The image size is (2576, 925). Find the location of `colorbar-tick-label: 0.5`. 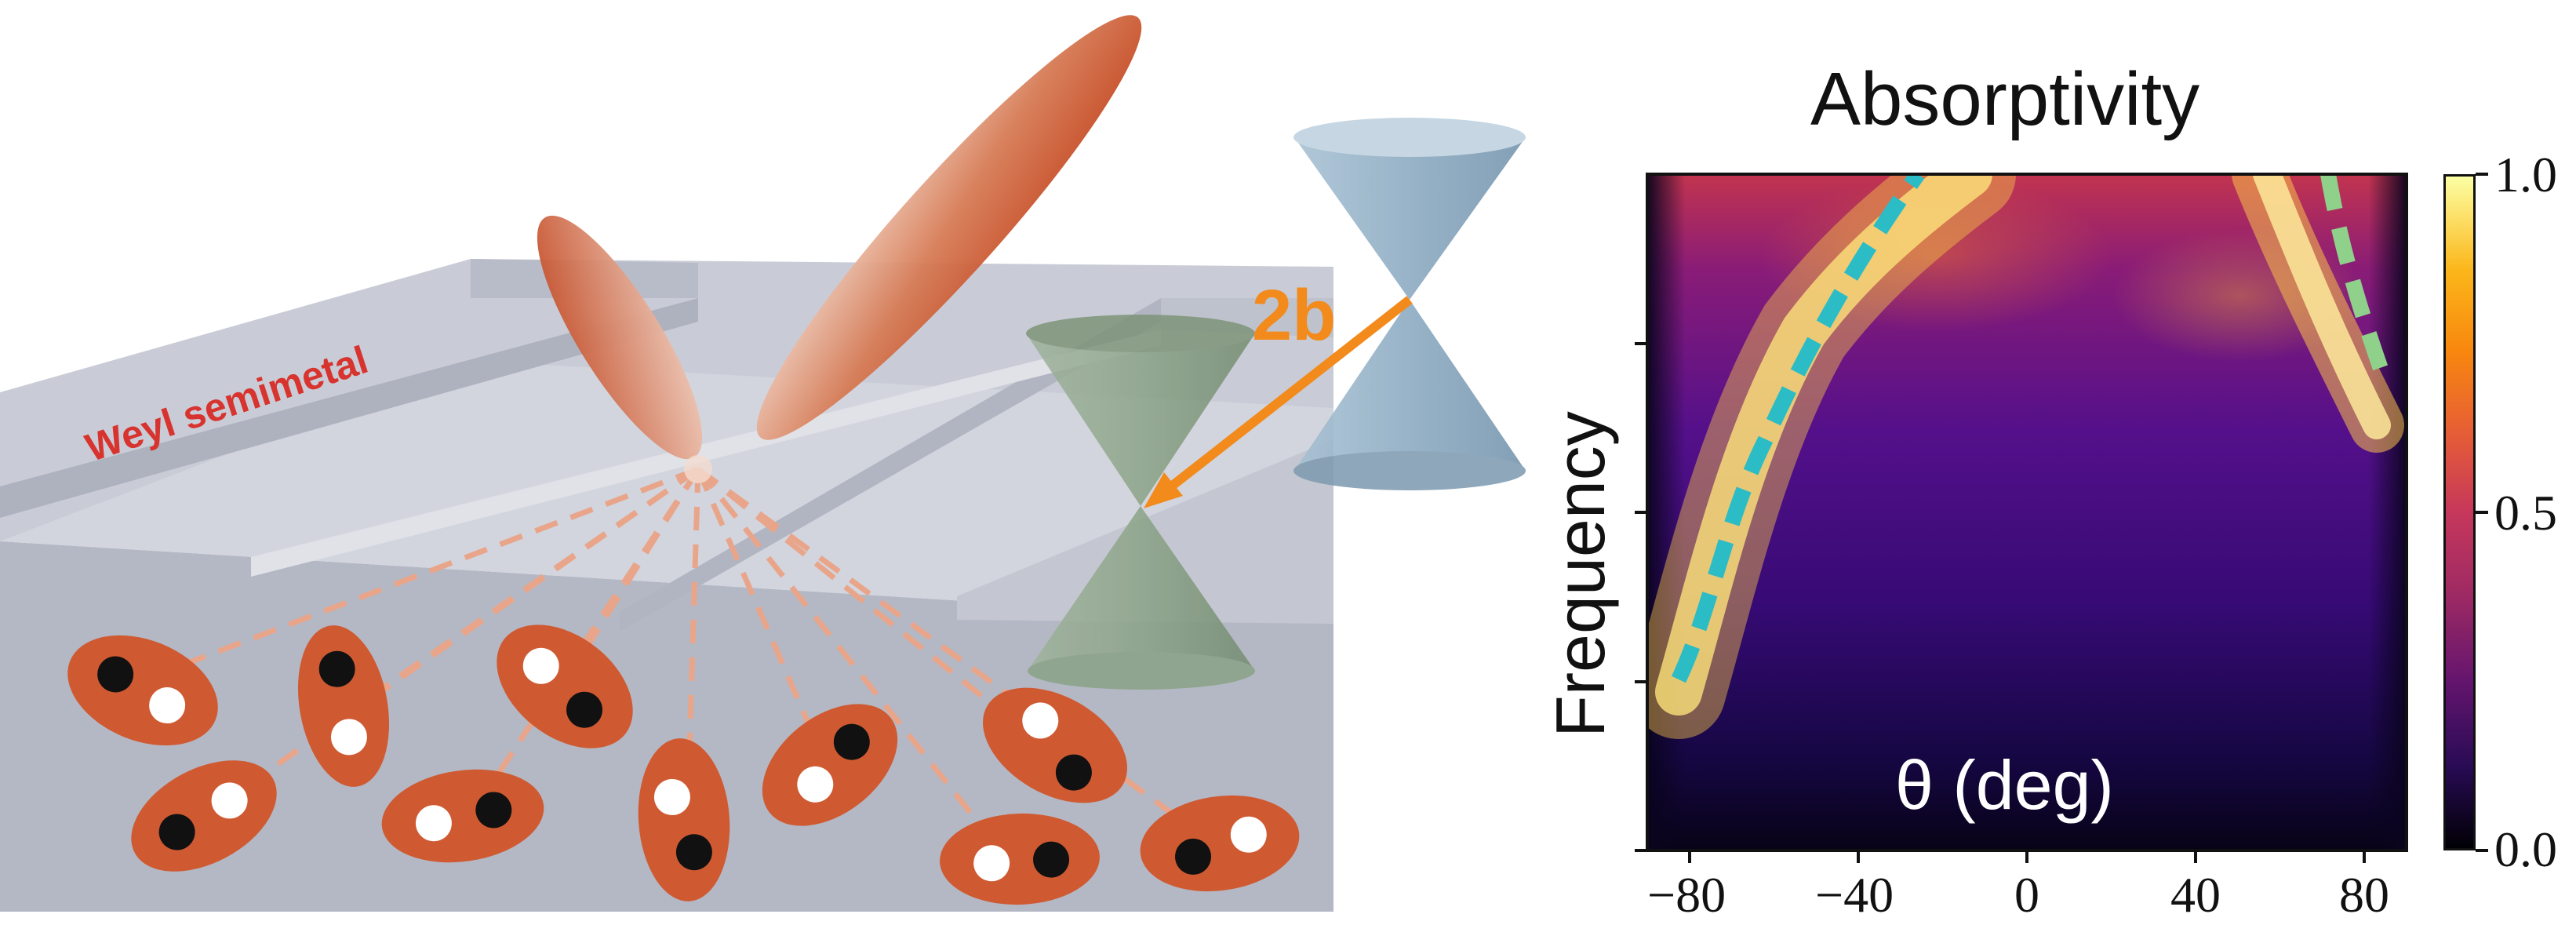

colorbar-tick-label: 0.5 is located at coordinates (2525, 513).